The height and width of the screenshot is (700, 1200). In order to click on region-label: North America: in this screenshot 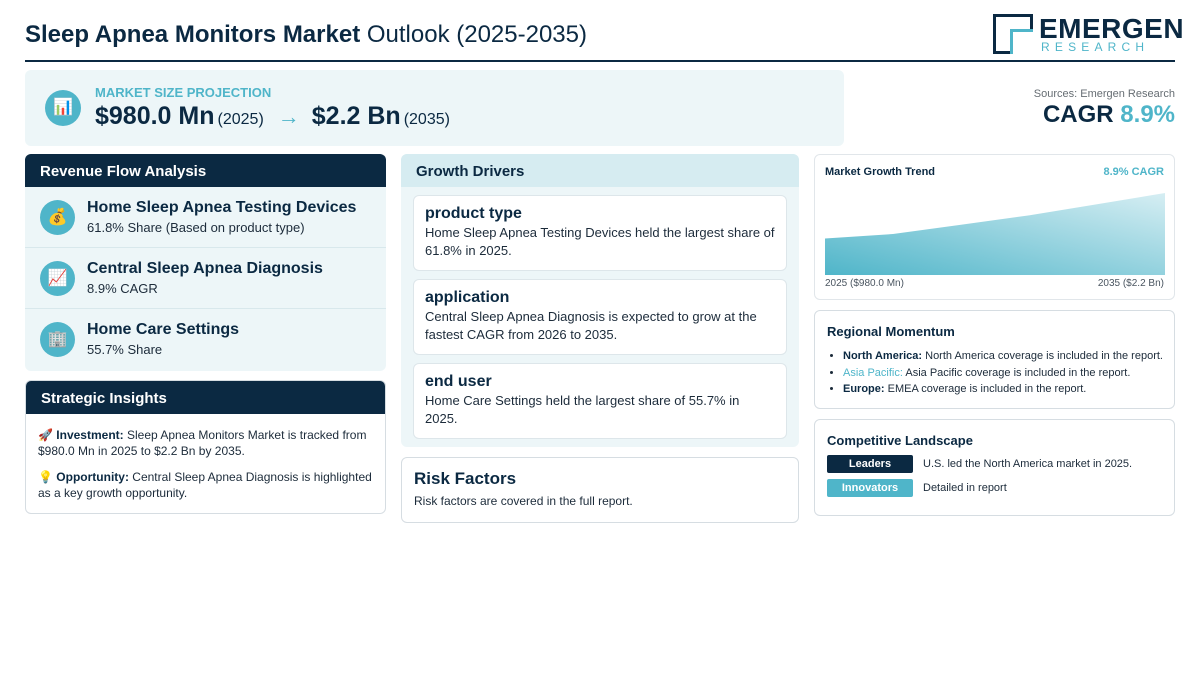, I will do `click(883, 356)`.